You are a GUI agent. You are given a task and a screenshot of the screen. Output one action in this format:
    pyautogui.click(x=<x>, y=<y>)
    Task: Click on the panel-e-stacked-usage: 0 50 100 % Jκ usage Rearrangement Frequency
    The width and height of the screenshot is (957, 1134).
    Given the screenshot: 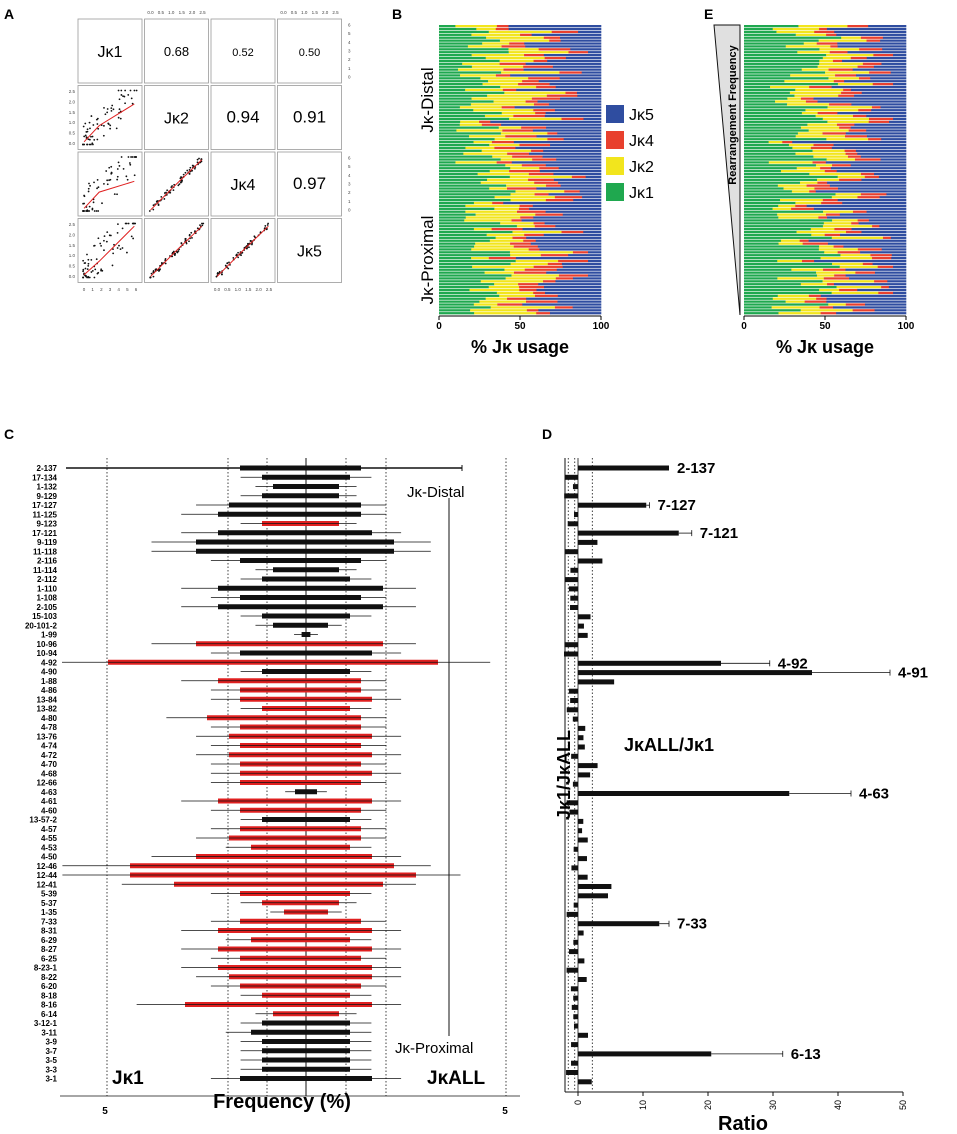 What is the action you would take?
    pyautogui.click(x=814, y=190)
    